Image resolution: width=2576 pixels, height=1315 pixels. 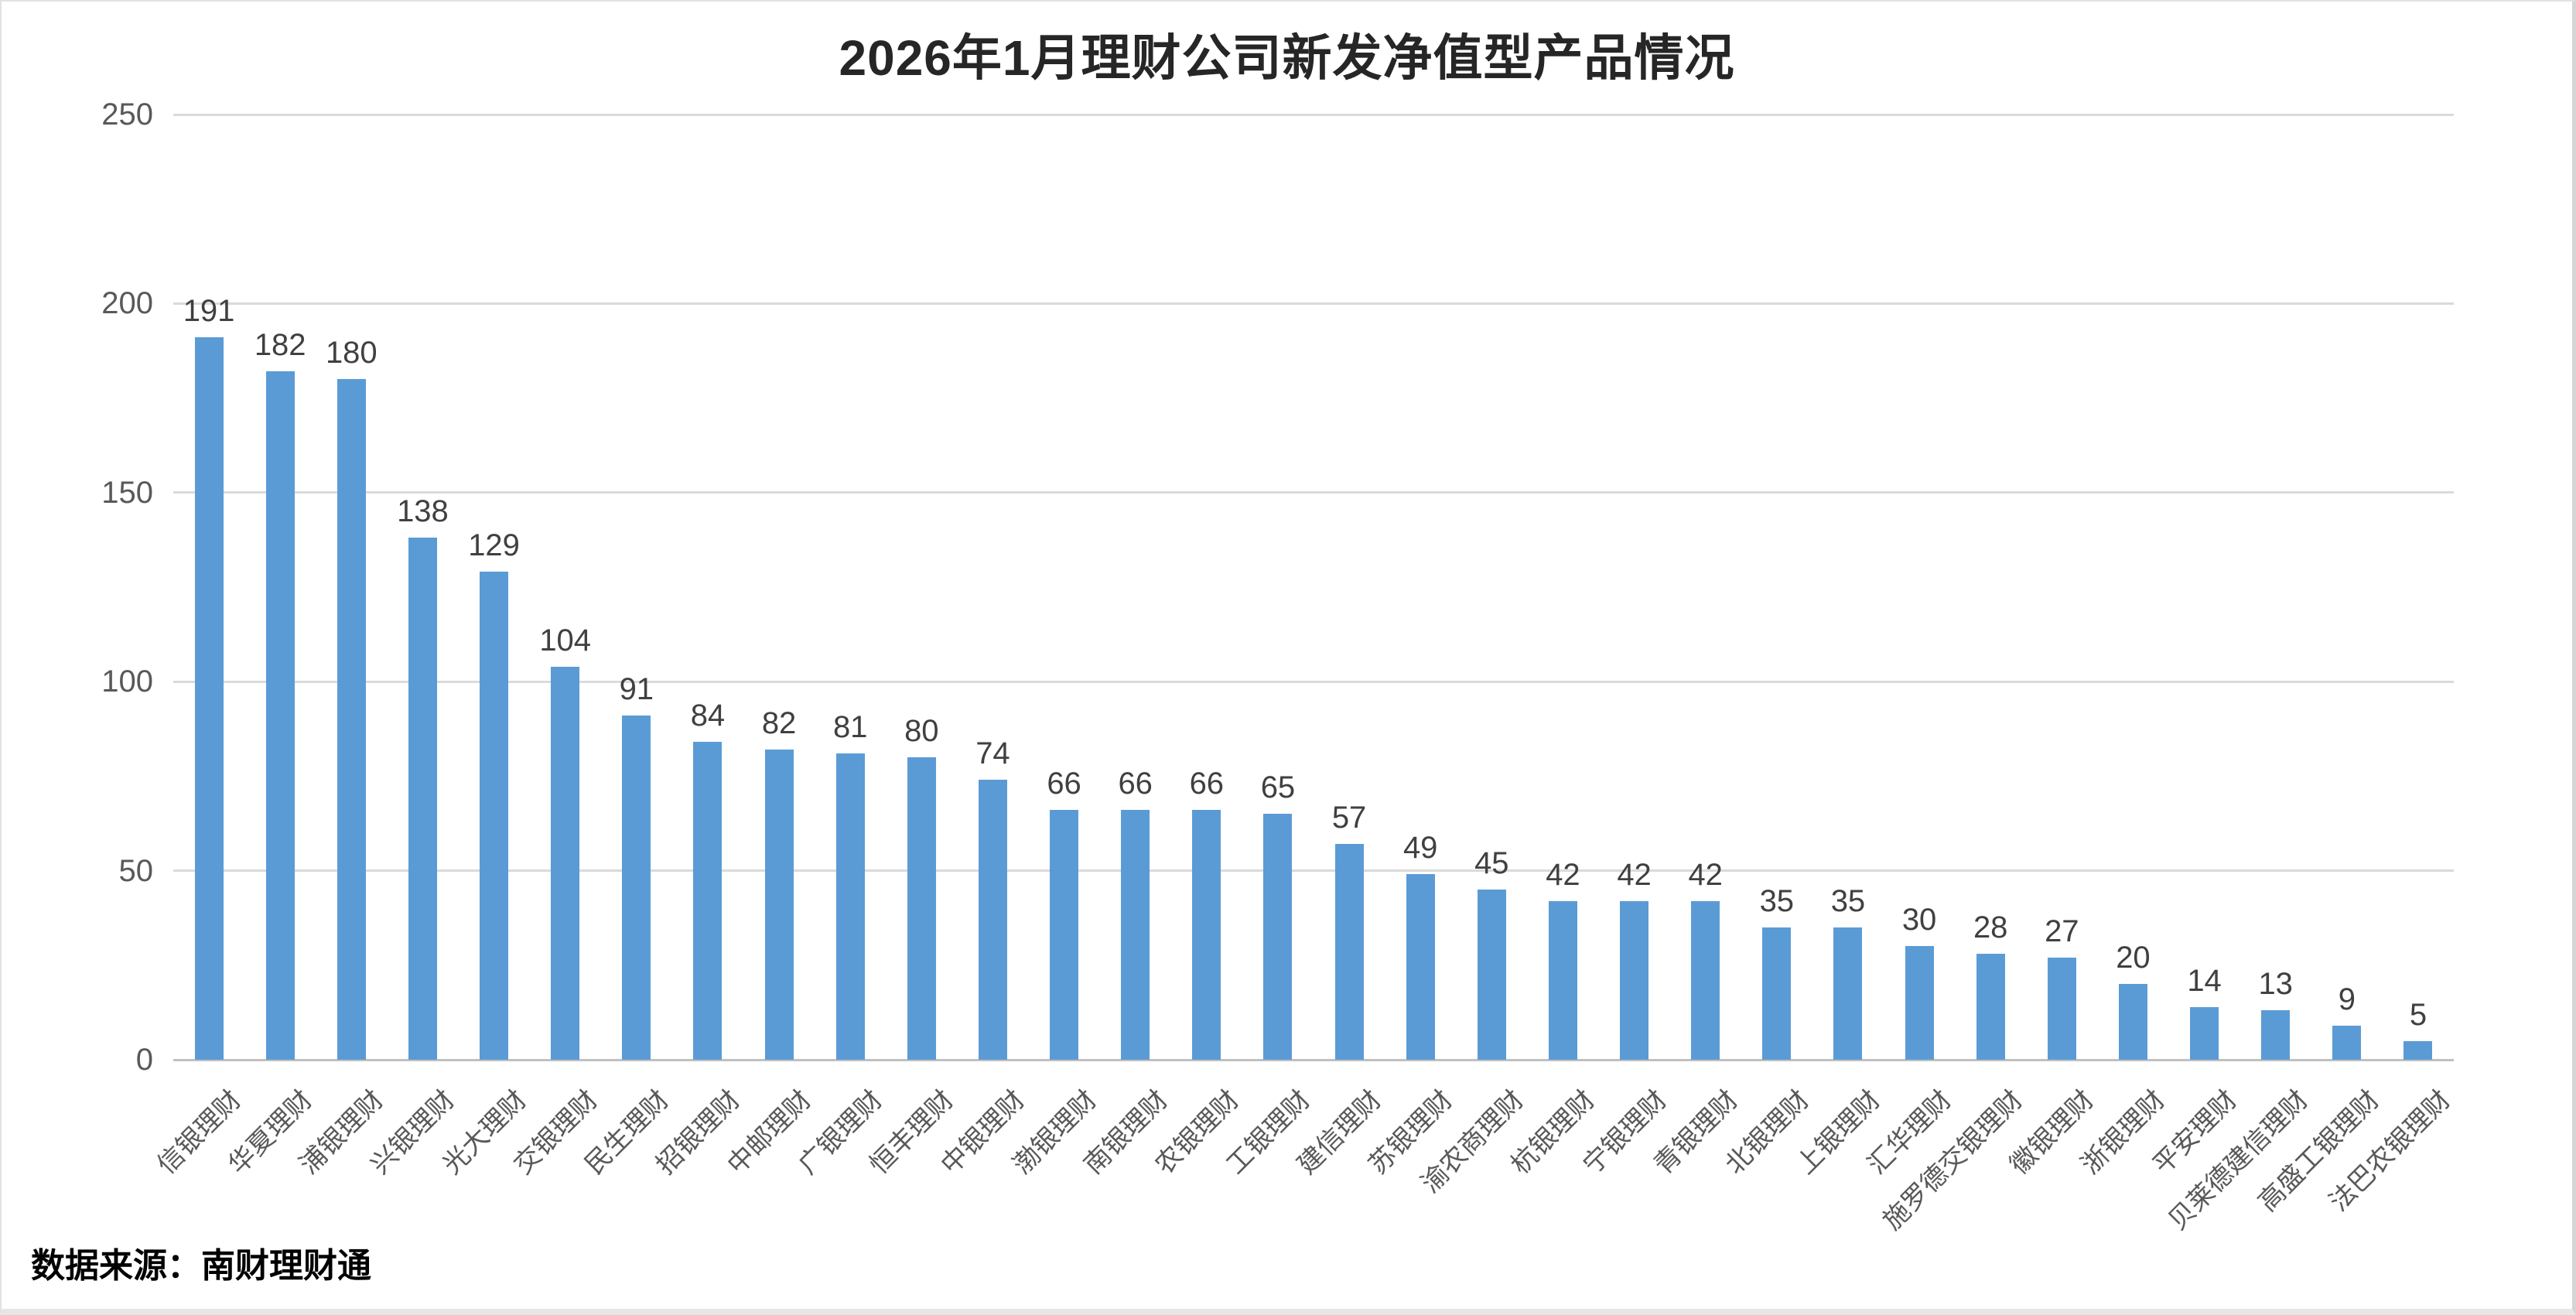 What do you see at coordinates (201, 1266) in the screenshot?
I see `data-source-note: 数据来源：南财理财通` at bounding box center [201, 1266].